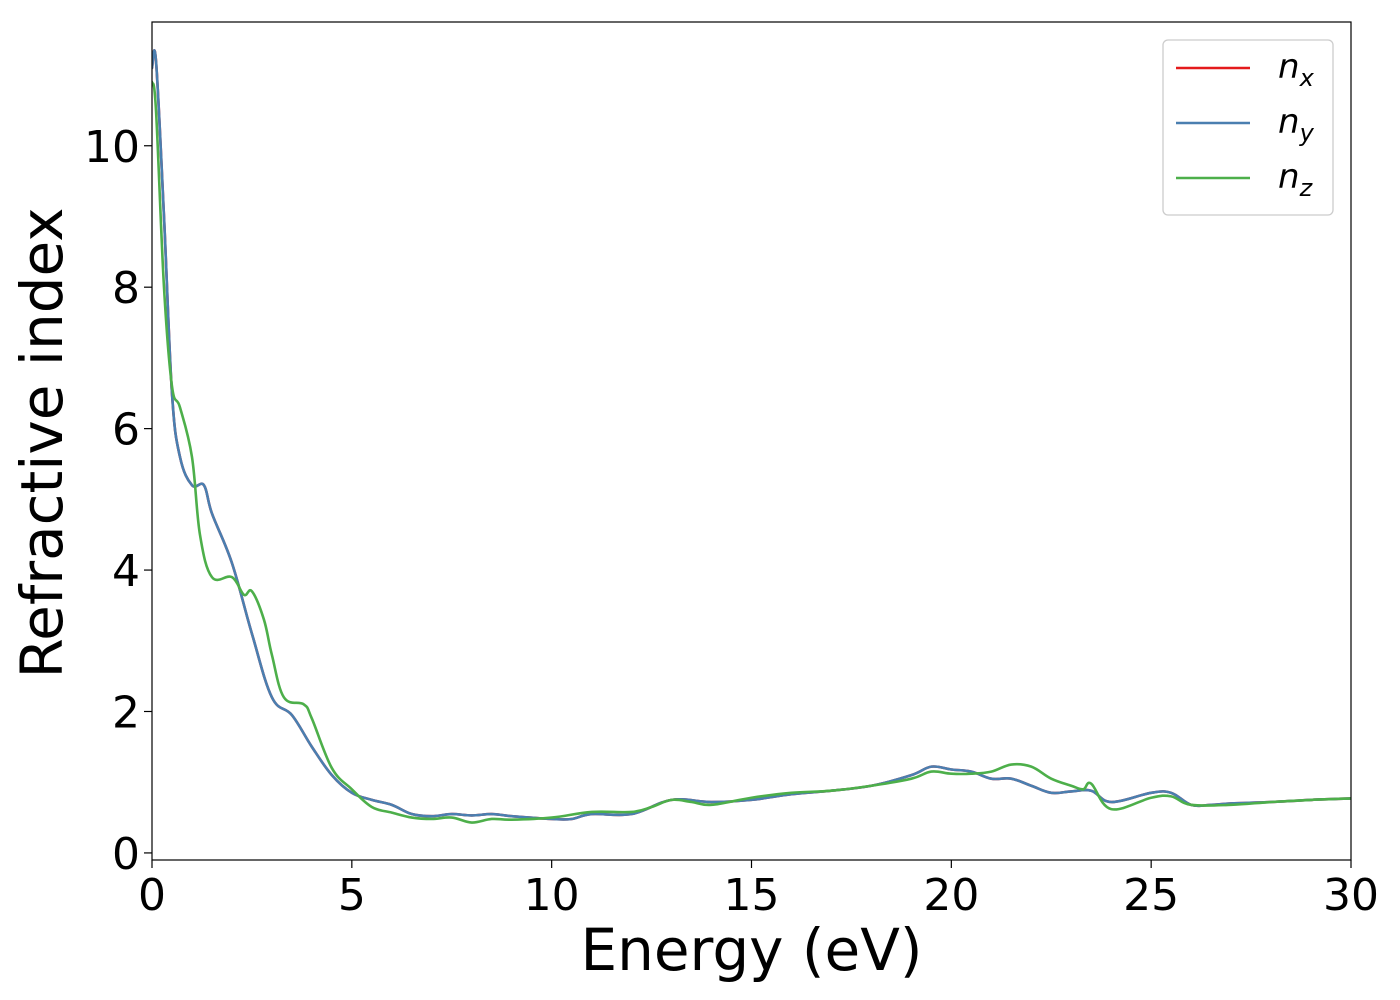  I want to click on legend-label-n-z: nz, so click(1296, 179).